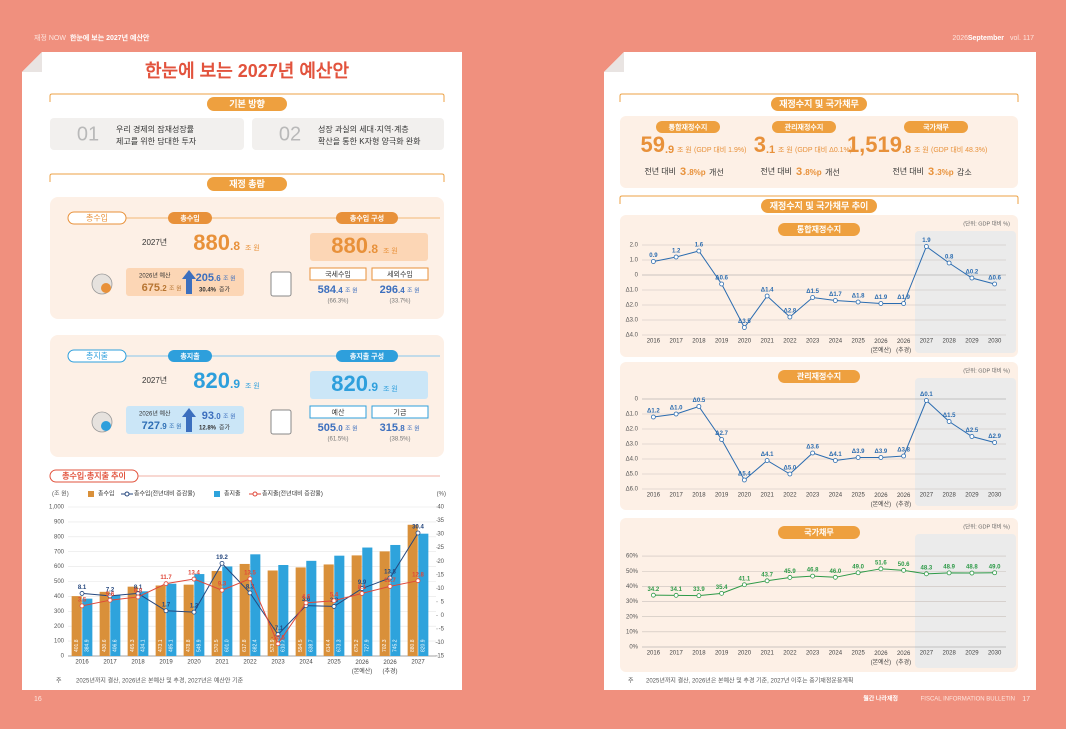 The image size is (1066, 729). I want to click on point-label: Δ4.1, so click(835, 455).